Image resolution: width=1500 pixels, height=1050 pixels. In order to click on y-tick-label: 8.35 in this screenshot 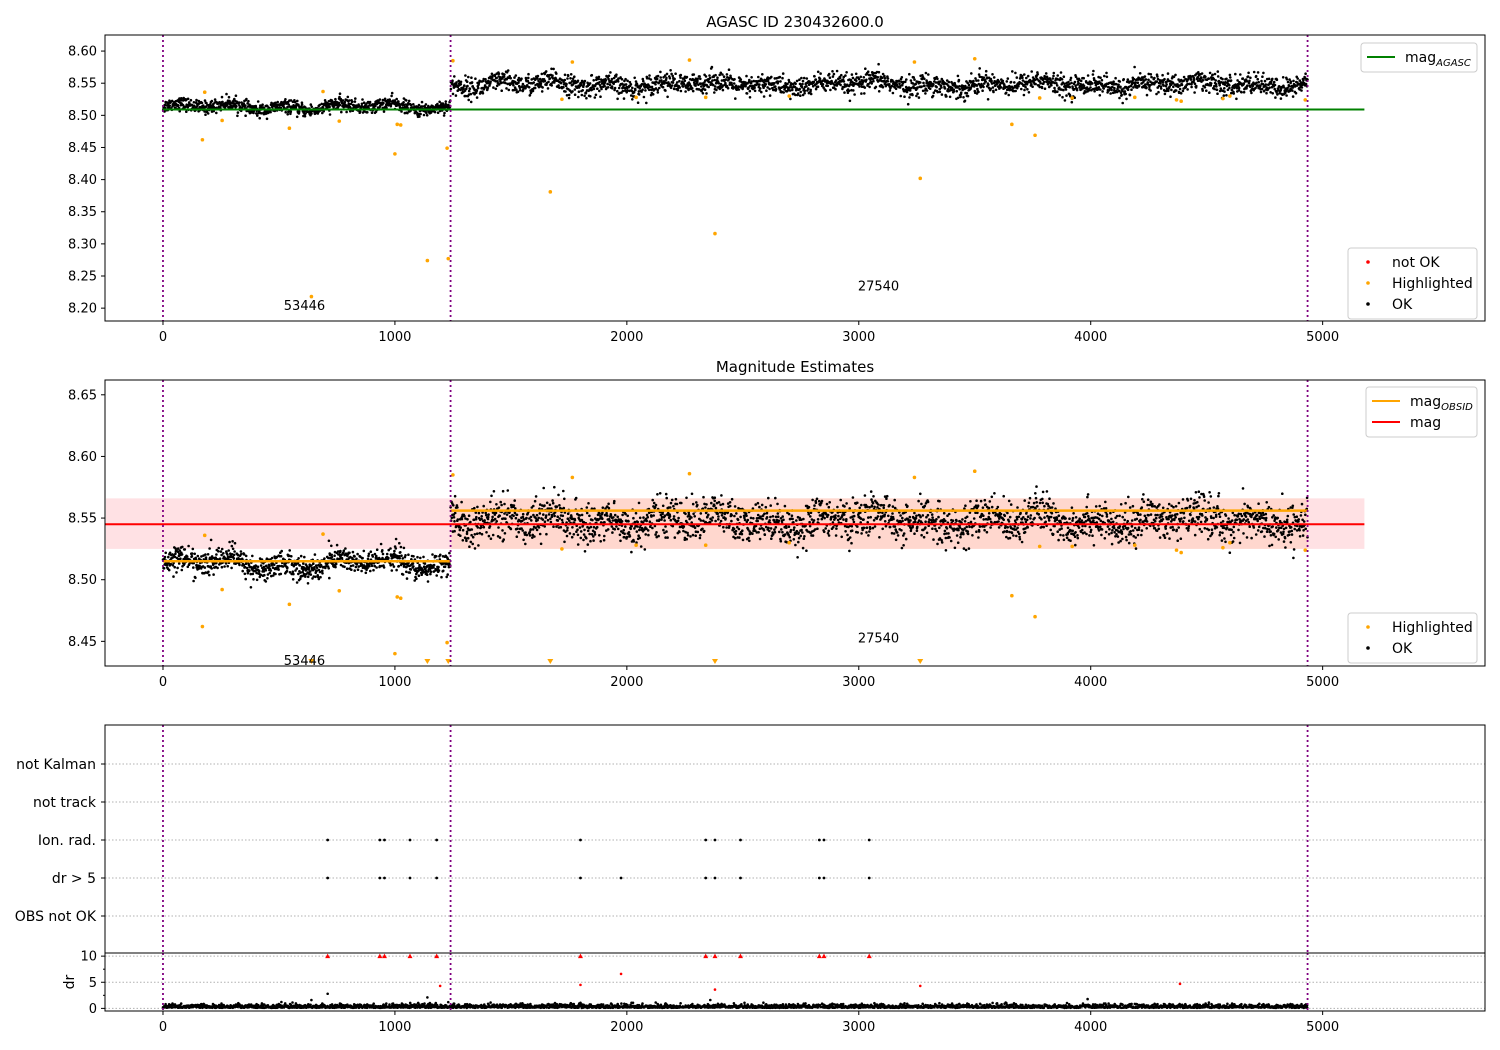, I will do `click(82, 212)`.